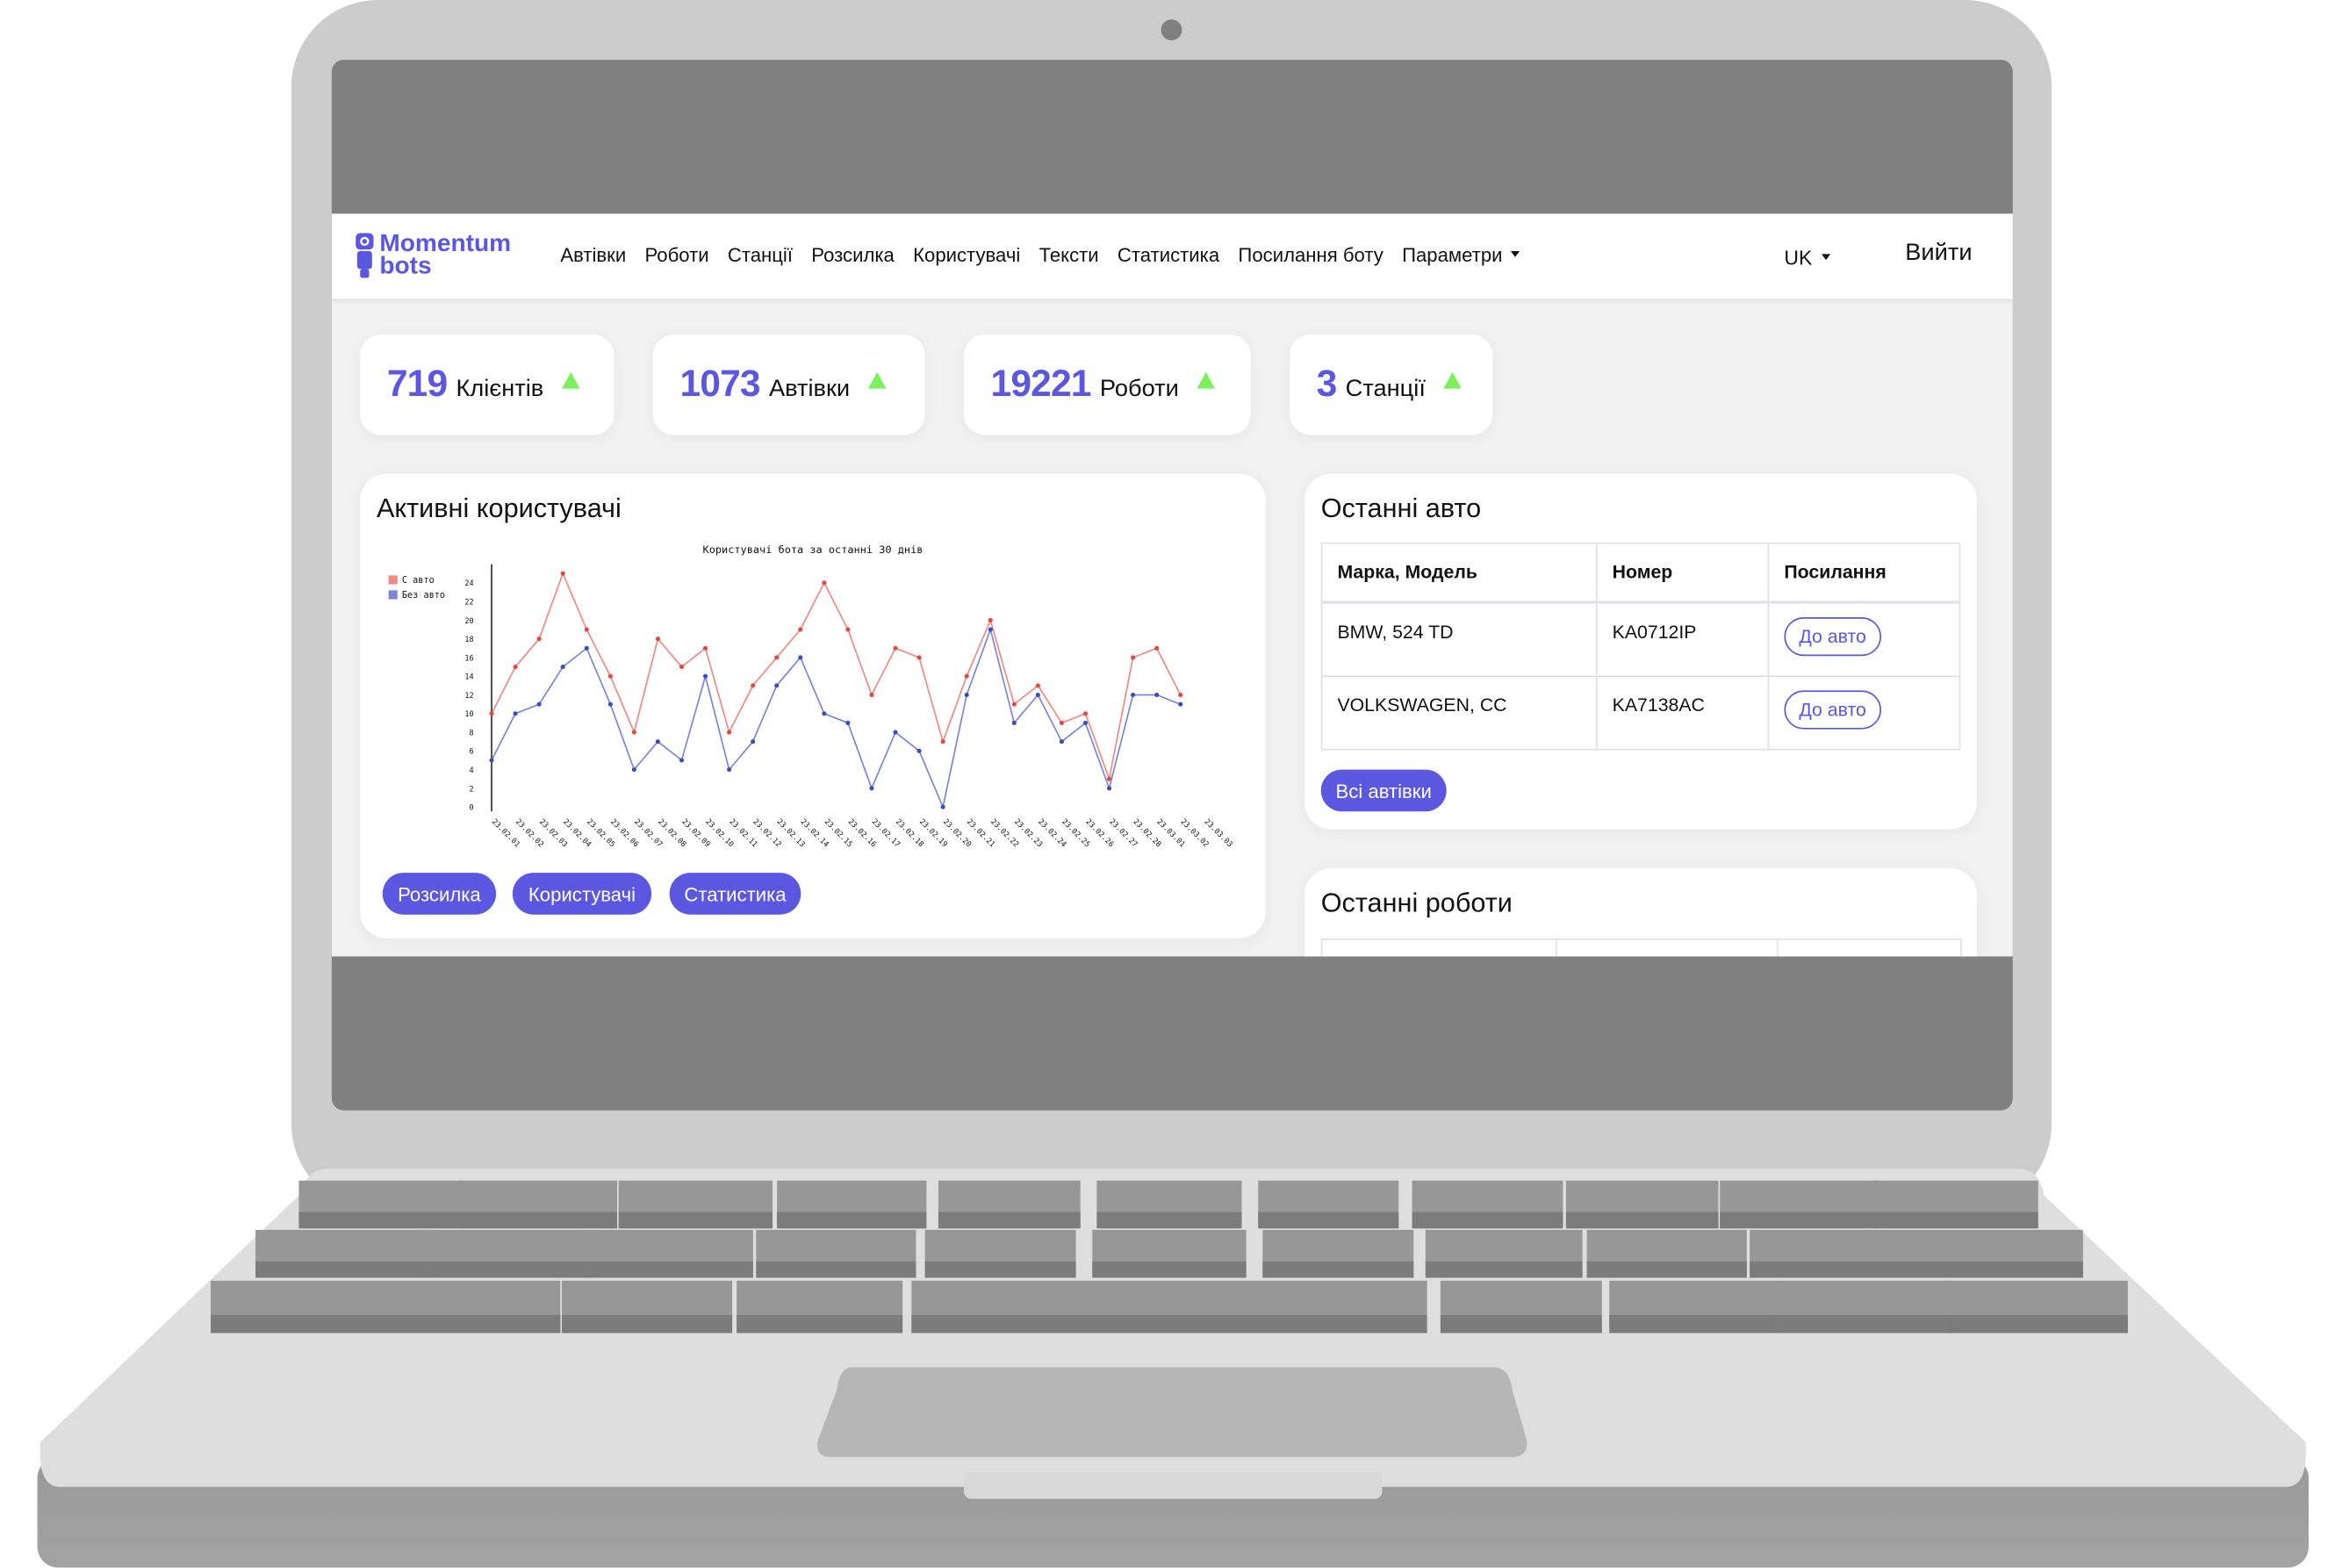  What do you see at coordinates (720, 384) in the screenshot?
I see `stat-value: 1073` at bounding box center [720, 384].